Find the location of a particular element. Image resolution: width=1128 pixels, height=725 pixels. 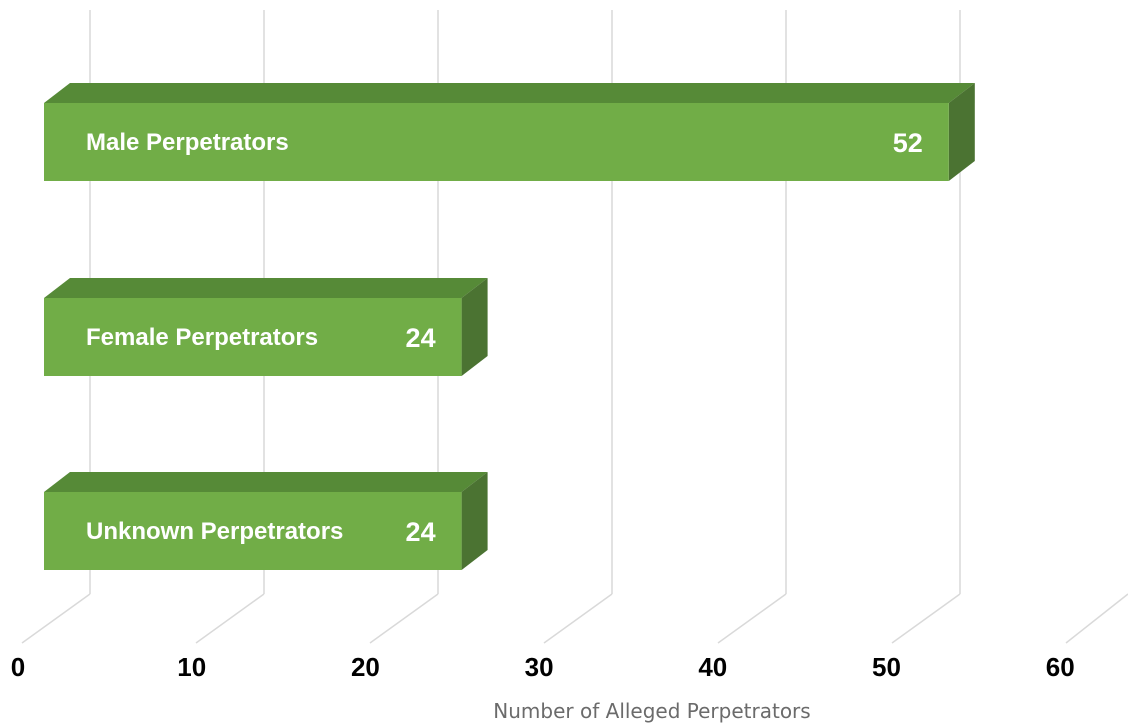

bar: Male Perpetrators 52 is located at coordinates (509, 132).